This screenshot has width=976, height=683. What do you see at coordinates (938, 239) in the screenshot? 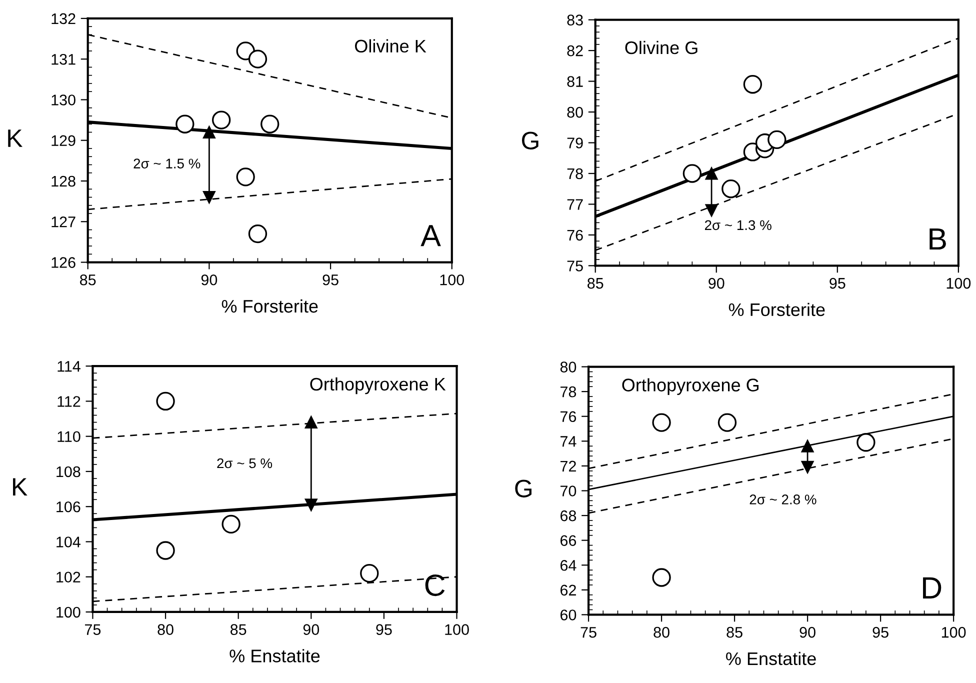
I see `annotation: B` at bounding box center [938, 239].